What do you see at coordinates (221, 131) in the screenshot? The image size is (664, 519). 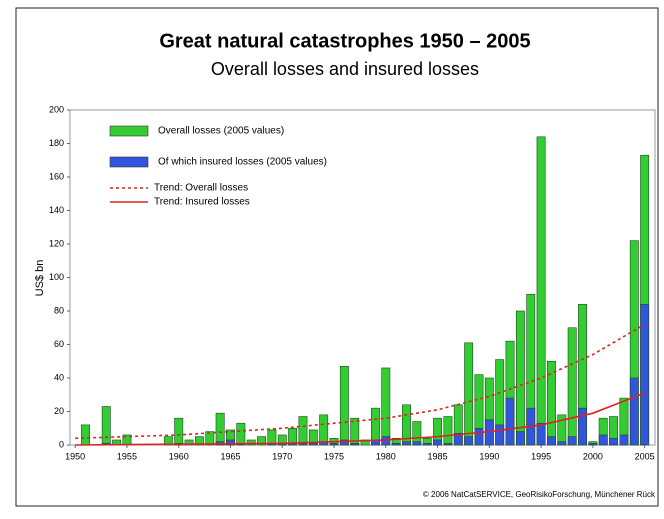 I see `legend-label: Overall losses (2005 values)` at bounding box center [221, 131].